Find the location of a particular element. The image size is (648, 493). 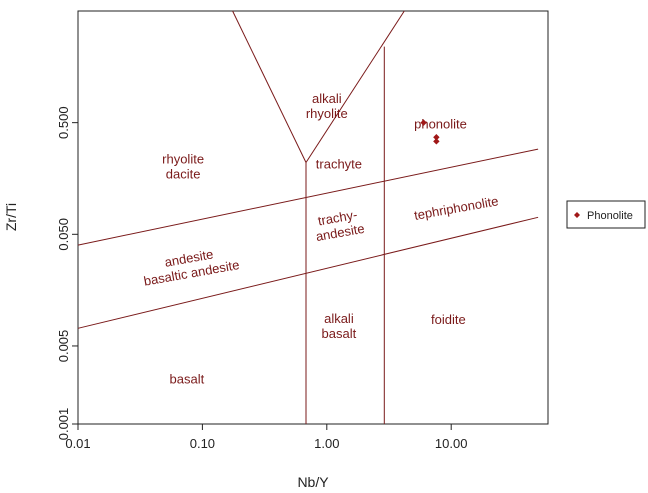

x-tick-label: 0.10 is located at coordinates (202, 443).